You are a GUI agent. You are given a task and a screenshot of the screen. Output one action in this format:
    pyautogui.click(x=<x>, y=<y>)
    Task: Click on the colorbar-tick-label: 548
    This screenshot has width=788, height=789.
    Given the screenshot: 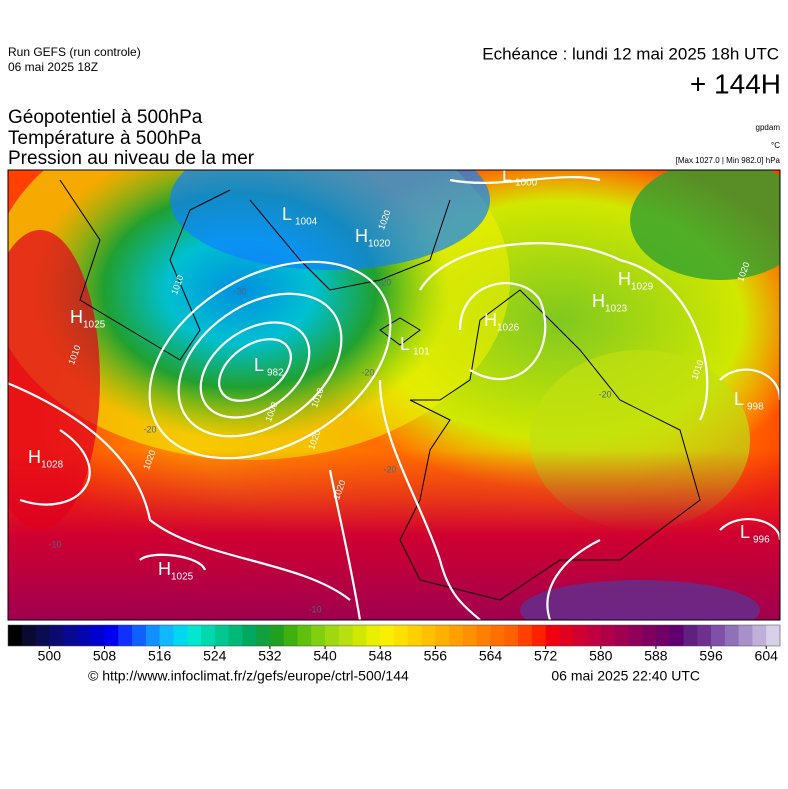 What is the action you would take?
    pyautogui.click(x=381, y=656)
    